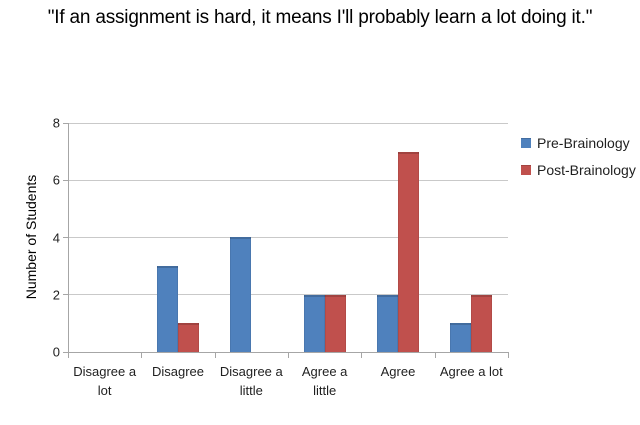  I want to click on y-tick-label: 8, so click(56, 123).